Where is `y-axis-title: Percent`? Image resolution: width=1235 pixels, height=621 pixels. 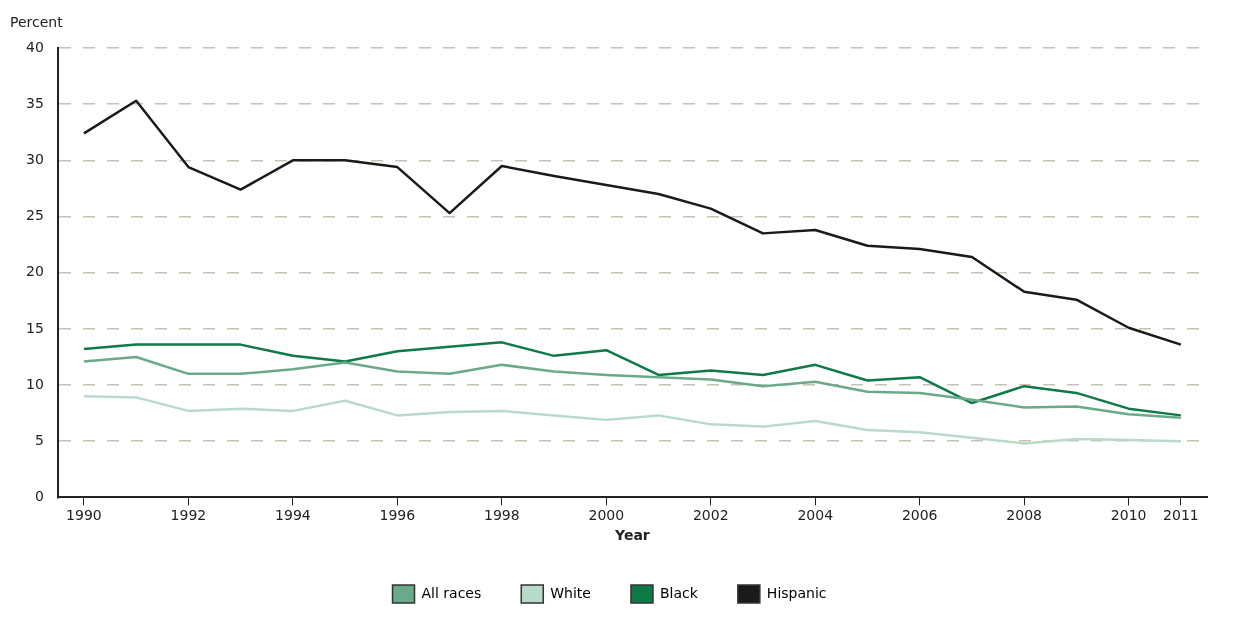 y-axis-title: Percent is located at coordinates (37, 21).